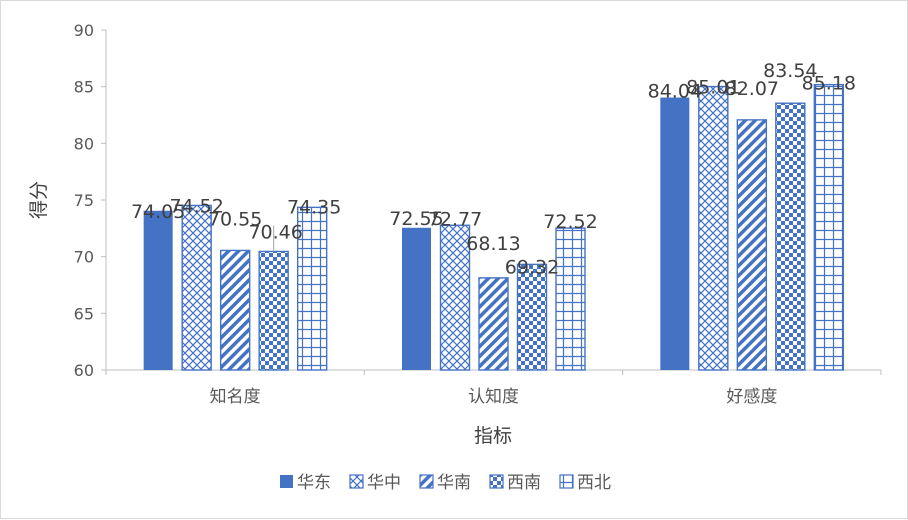 The height and width of the screenshot is (520, 908). I want to click on bar-华南-认知度, so click(493, 324).